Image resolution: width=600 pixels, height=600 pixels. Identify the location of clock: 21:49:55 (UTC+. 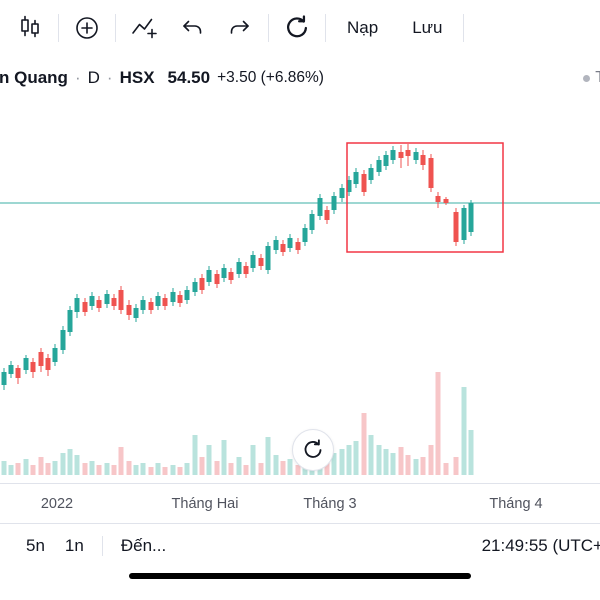
(540, 545).